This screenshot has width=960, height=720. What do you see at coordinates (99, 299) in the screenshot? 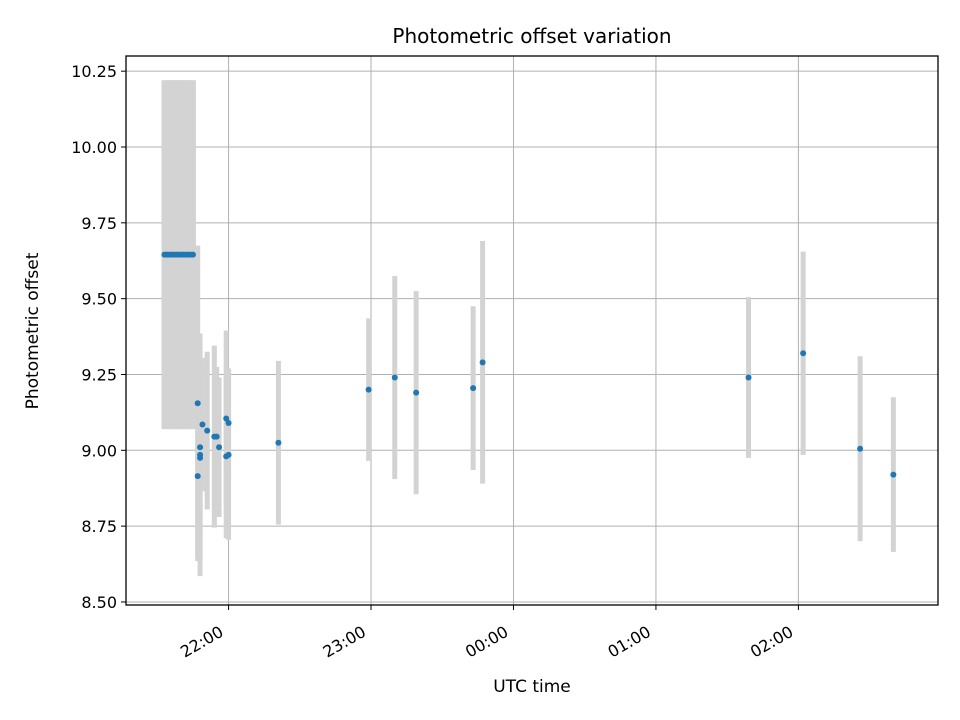
I see `y-tick-label: 9.50` at bounding box center [99, 299].